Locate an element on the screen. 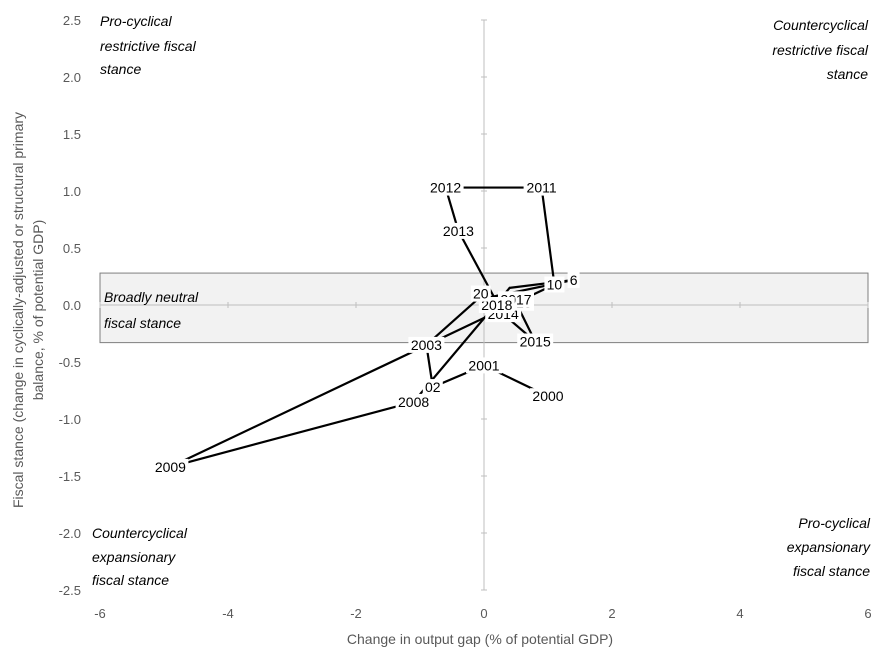  annotation-neutral: Broadly neutral fiscal stance is located at coordinates (151, 310).